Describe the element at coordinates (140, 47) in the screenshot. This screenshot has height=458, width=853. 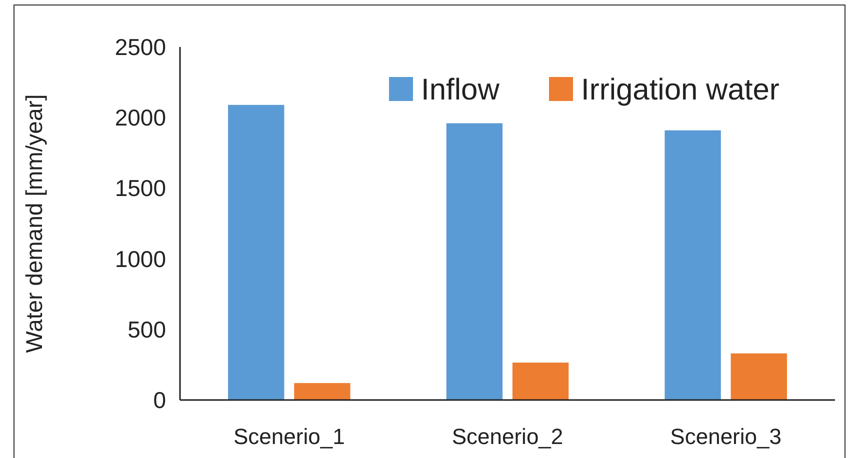
I see `y-tick-label: 2500` at that location.